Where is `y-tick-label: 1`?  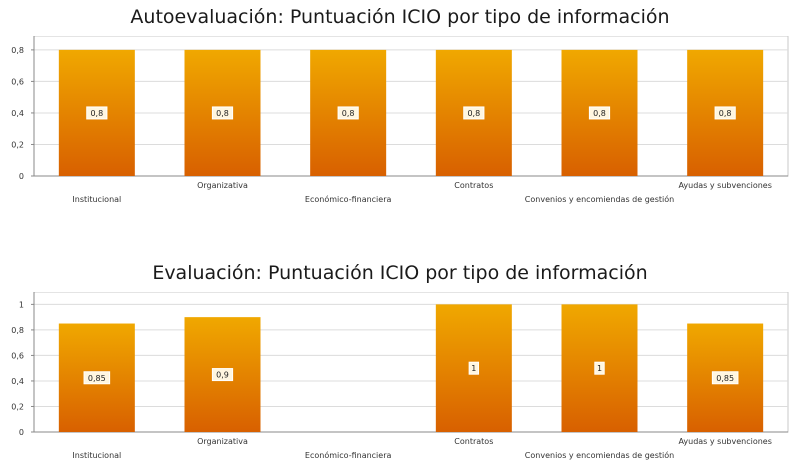 y-tick-label: 1 is located at coordinates (21, 304).